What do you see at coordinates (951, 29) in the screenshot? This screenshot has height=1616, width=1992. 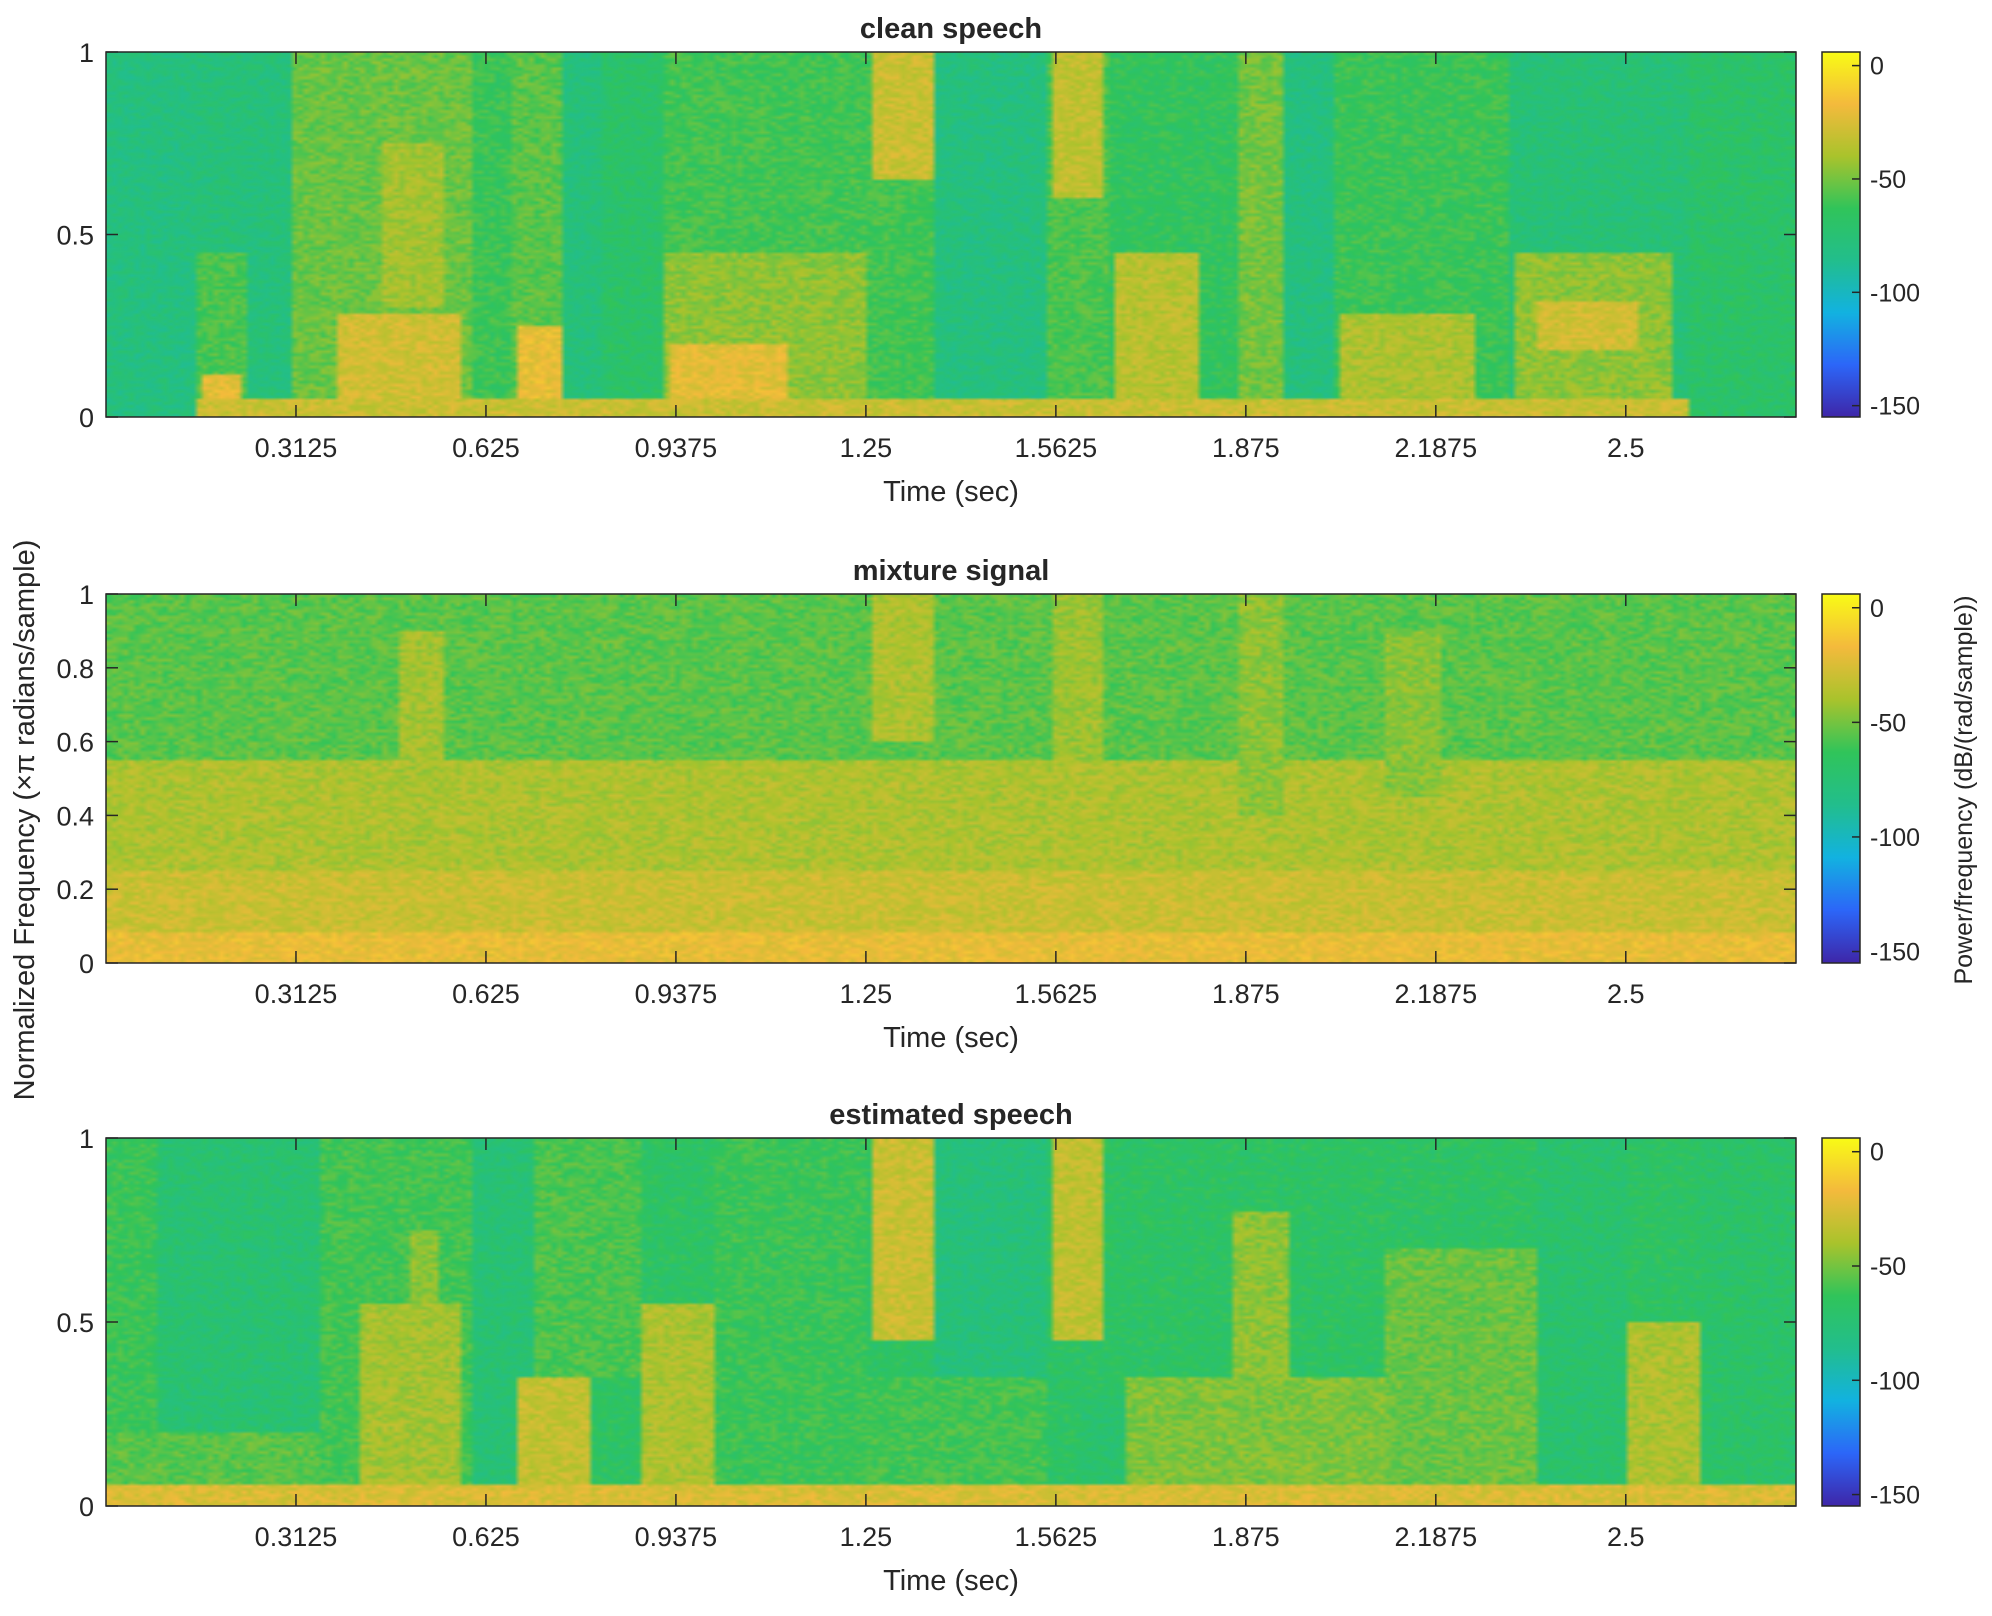 I see `panel-title: clean speech` at bounding box center [951, 29].